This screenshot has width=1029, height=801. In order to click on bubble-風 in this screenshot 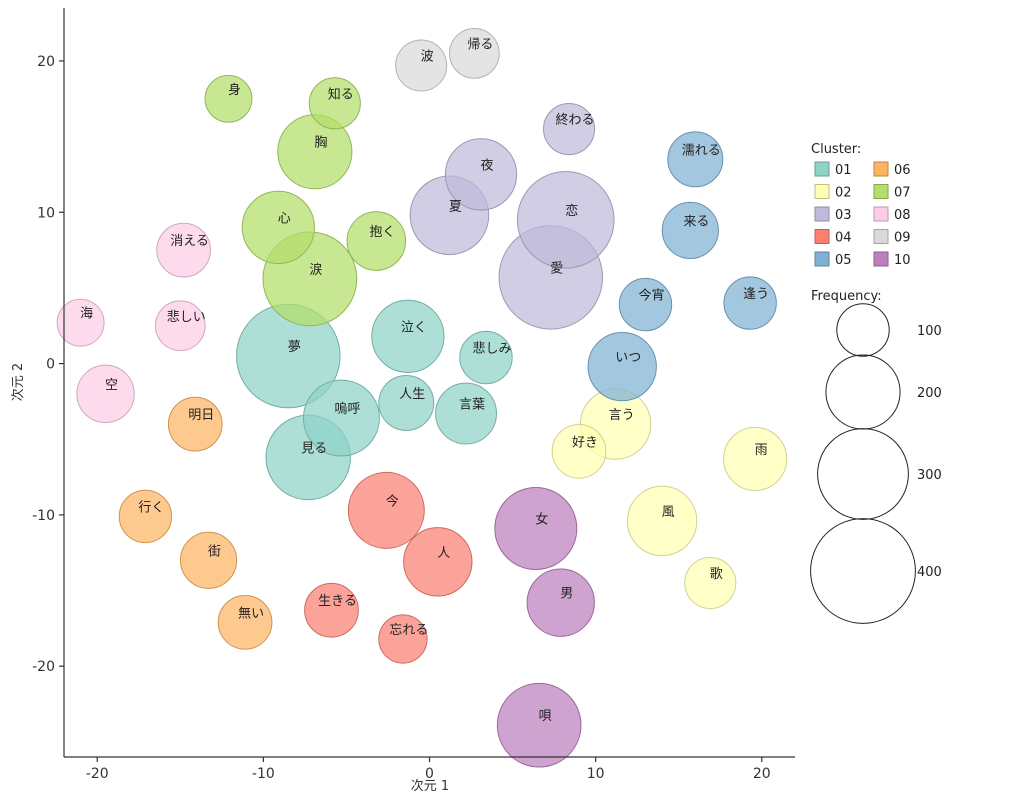, I will do `click(662, 521)`.